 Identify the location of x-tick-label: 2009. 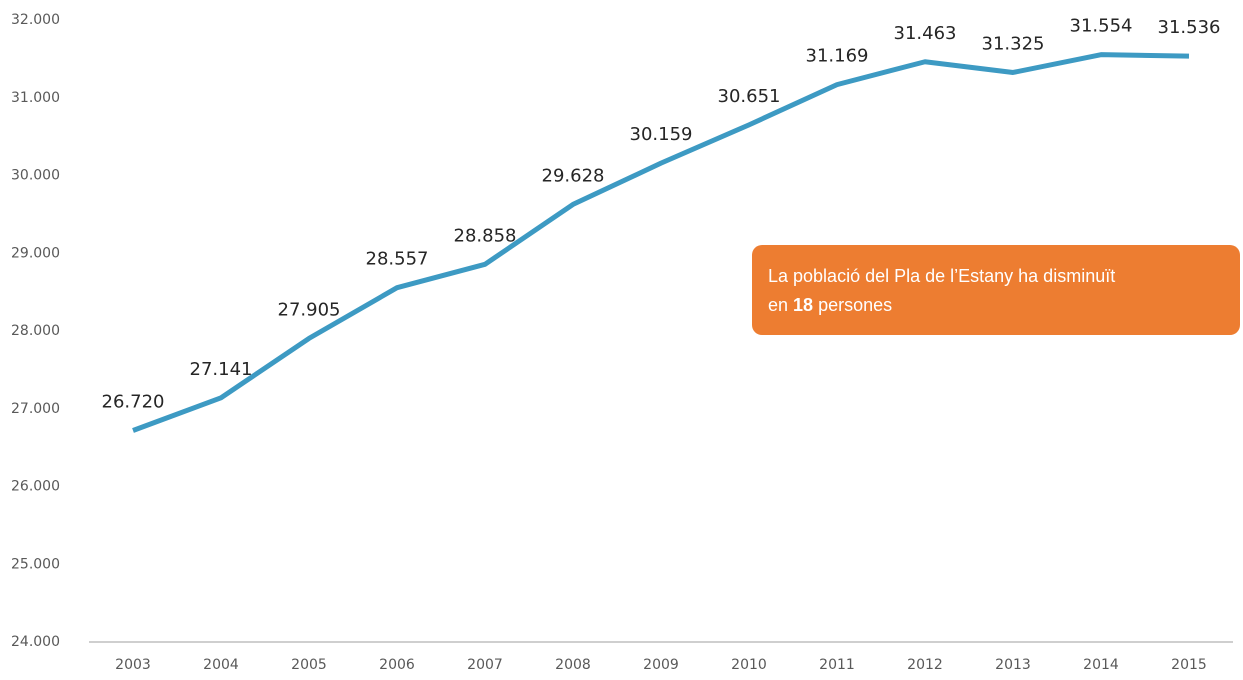
(661, 665).